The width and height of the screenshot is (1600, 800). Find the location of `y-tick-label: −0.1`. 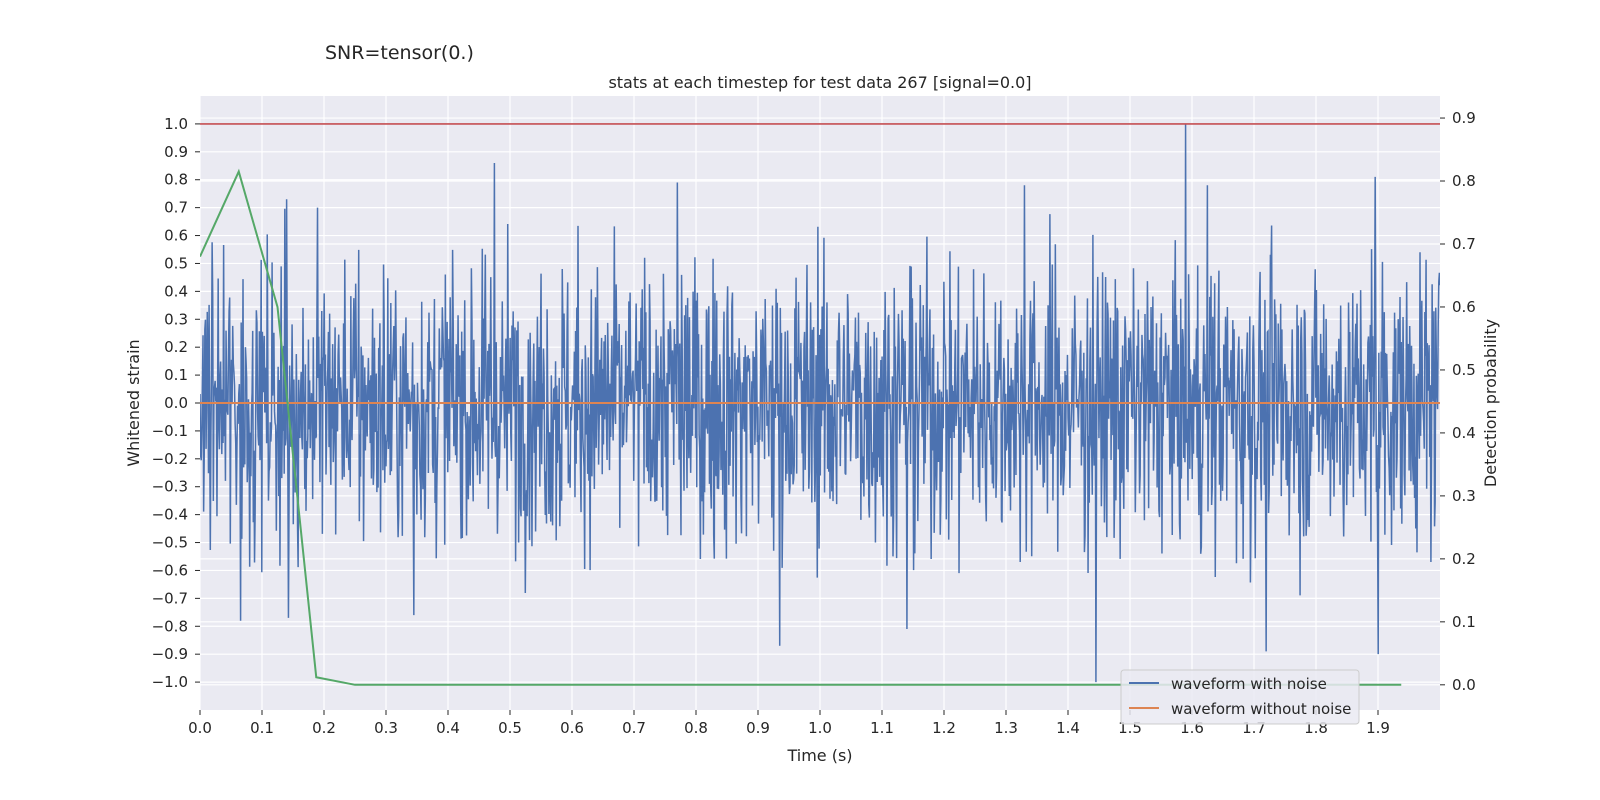

y-tick-label: −0.1 is located at coordinates (170, 431).